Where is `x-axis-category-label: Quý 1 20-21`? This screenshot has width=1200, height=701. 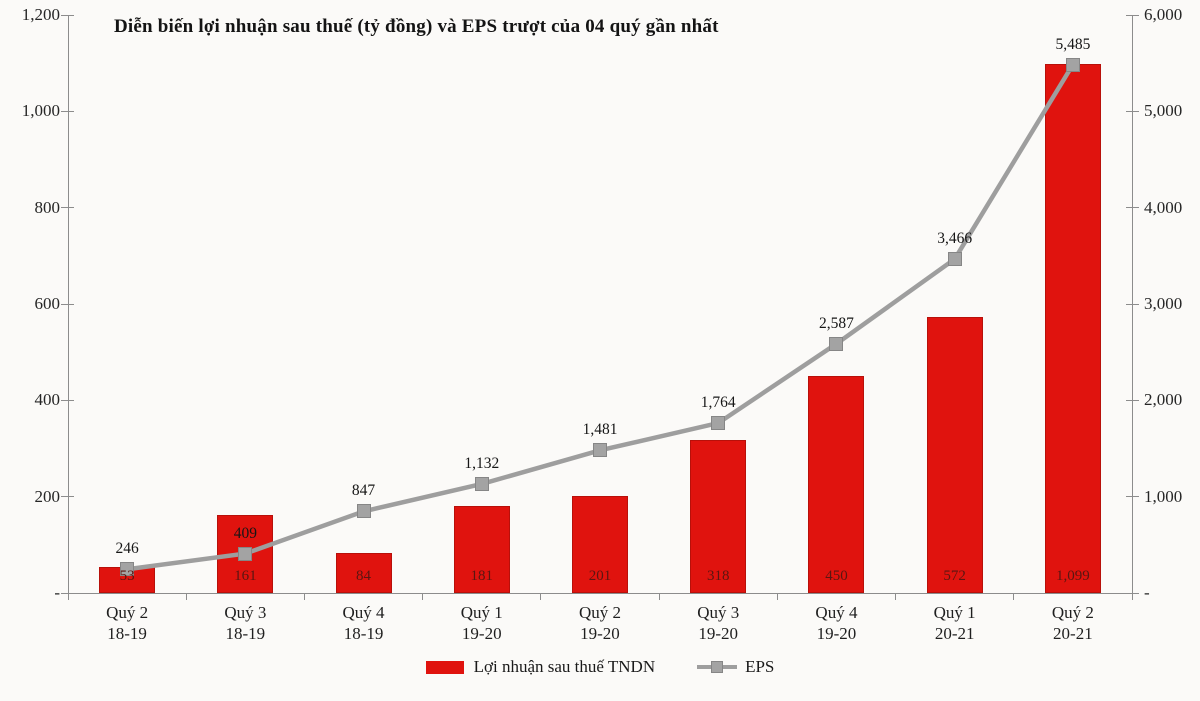
x-axis-category-label: Quý 1 20-21 is located at coordinates (954, 623).